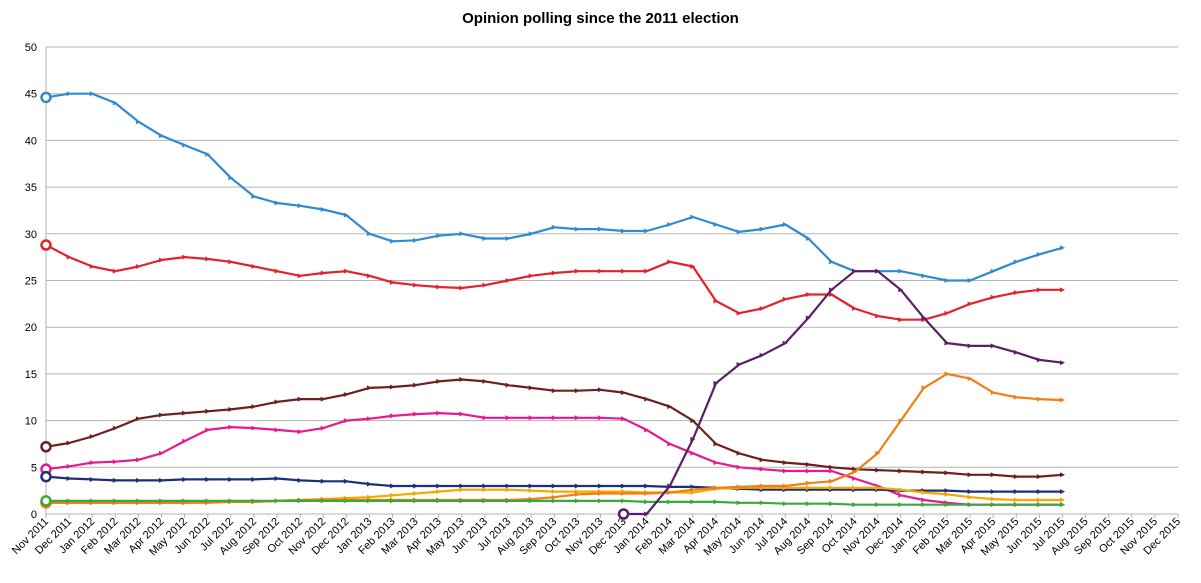  What do you see at coordinates (46, 447) in the screenshot?
I see `series-start-marker` at bounding box center [46, 447].